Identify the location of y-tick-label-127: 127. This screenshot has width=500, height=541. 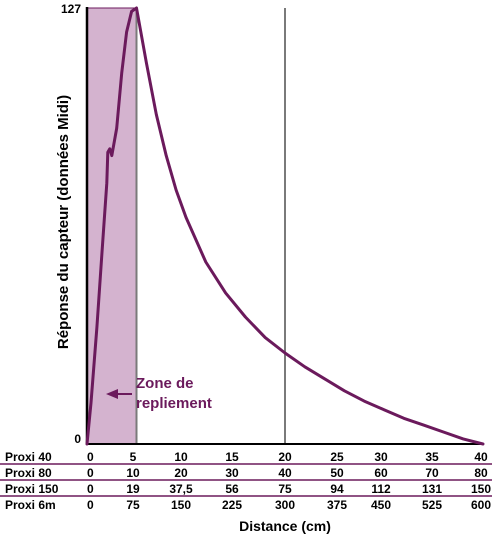
(71, 9).